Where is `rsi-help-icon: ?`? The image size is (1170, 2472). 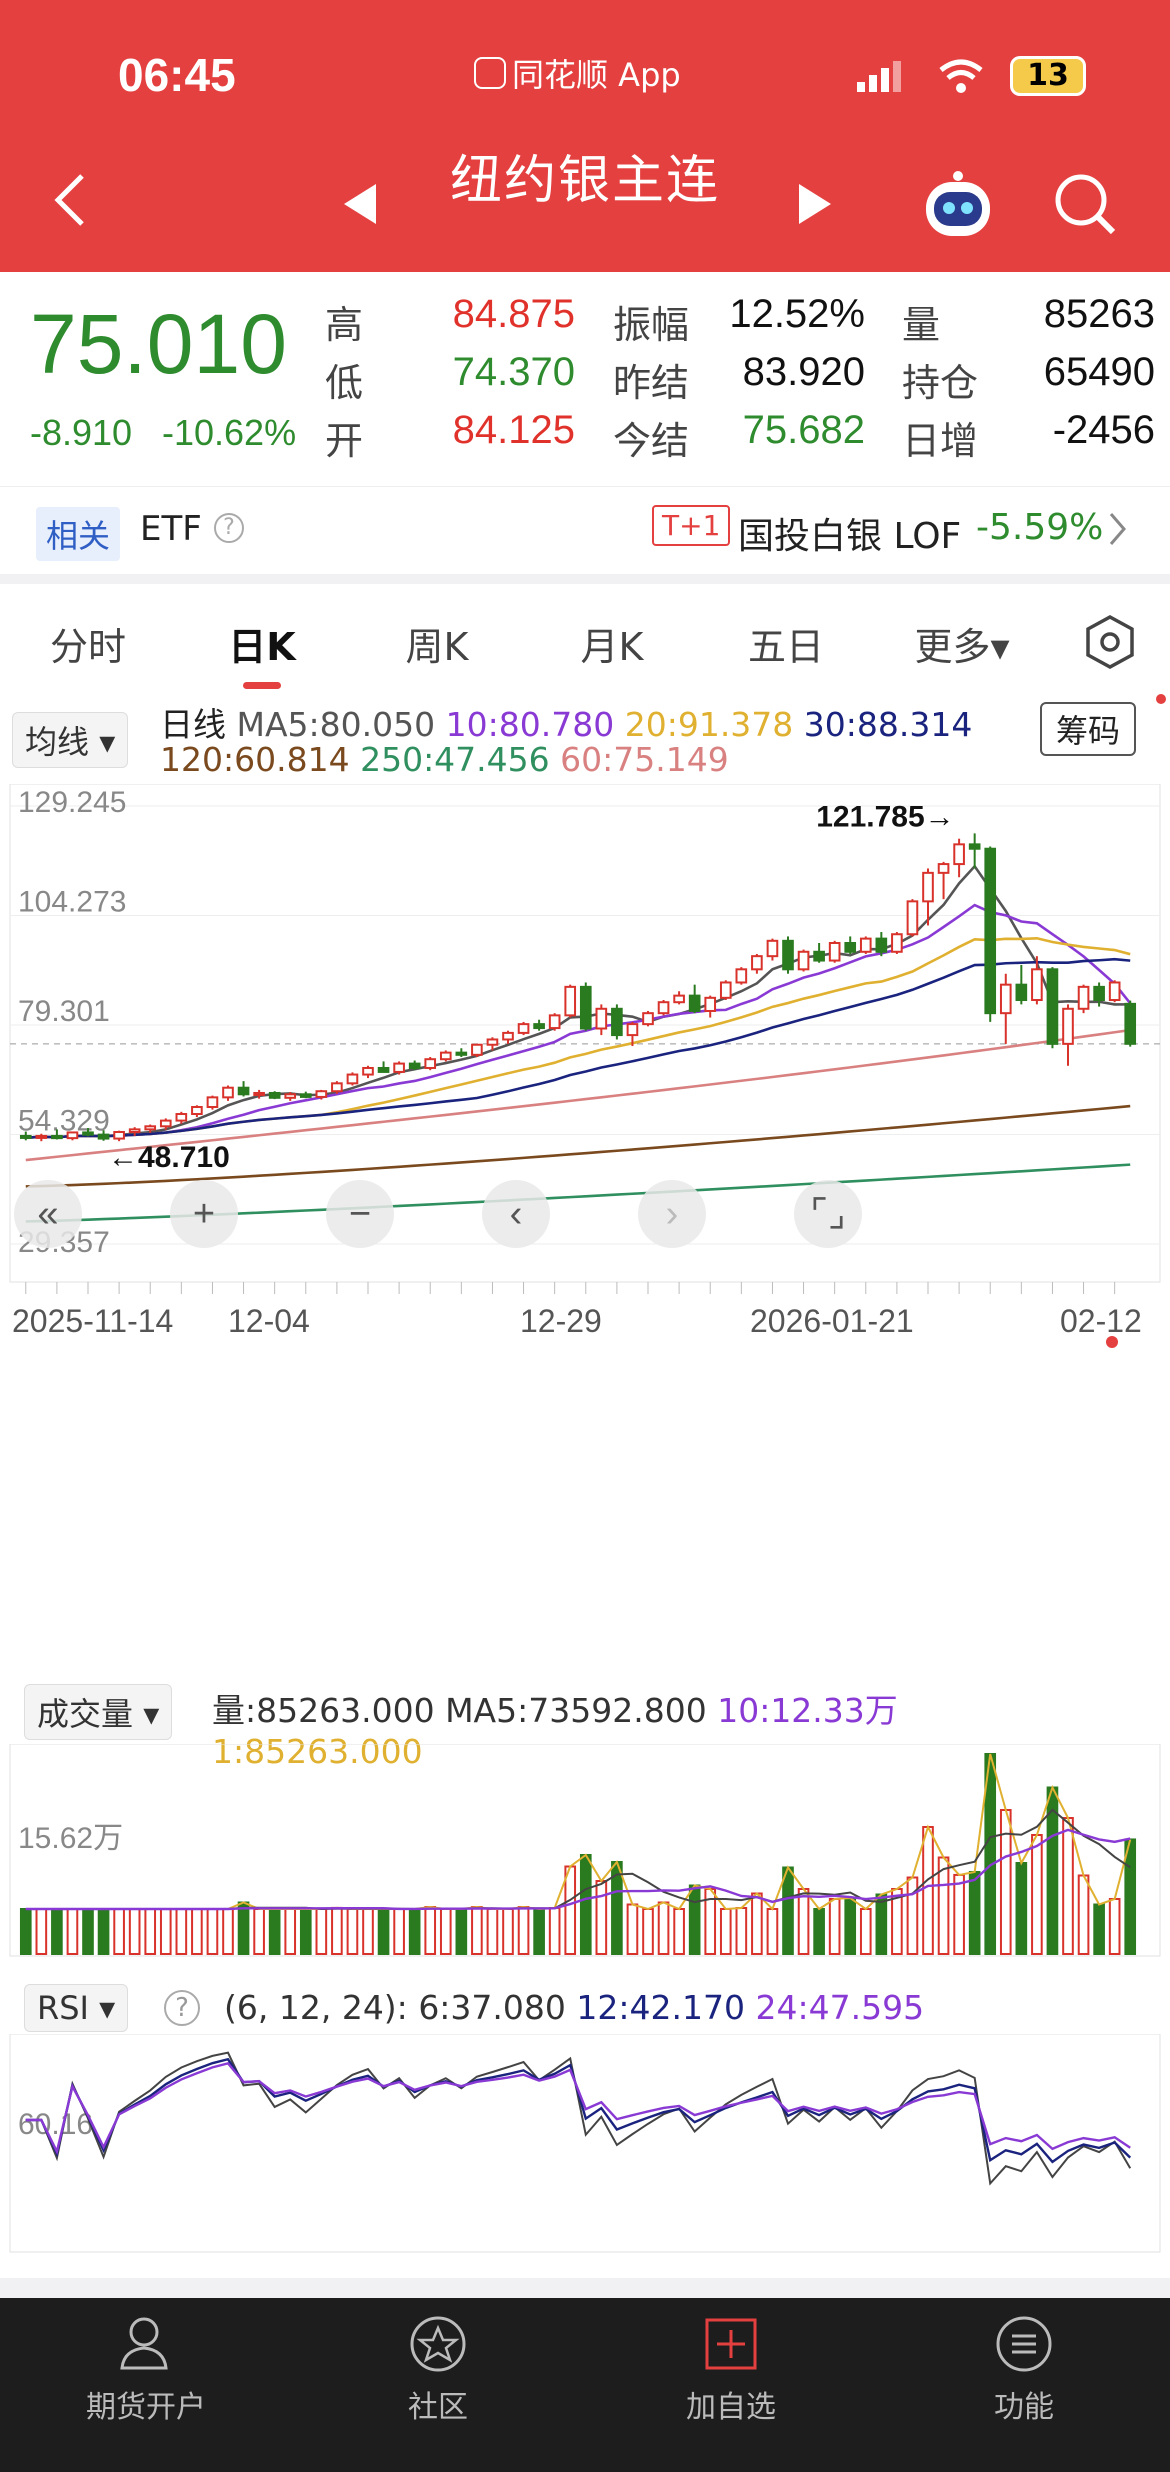
rsi-help-icon: ? is located at coordinates (182, 2008).